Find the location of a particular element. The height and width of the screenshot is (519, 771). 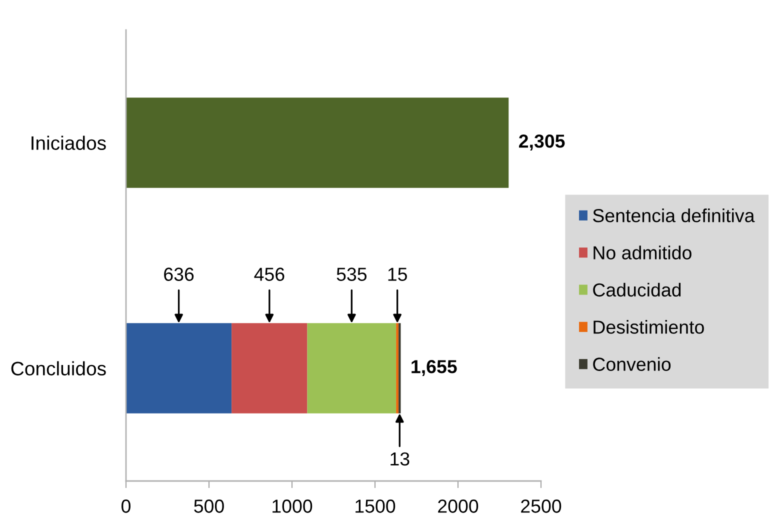

x-tick-label: 2500 is located at coordinates (541, 506).